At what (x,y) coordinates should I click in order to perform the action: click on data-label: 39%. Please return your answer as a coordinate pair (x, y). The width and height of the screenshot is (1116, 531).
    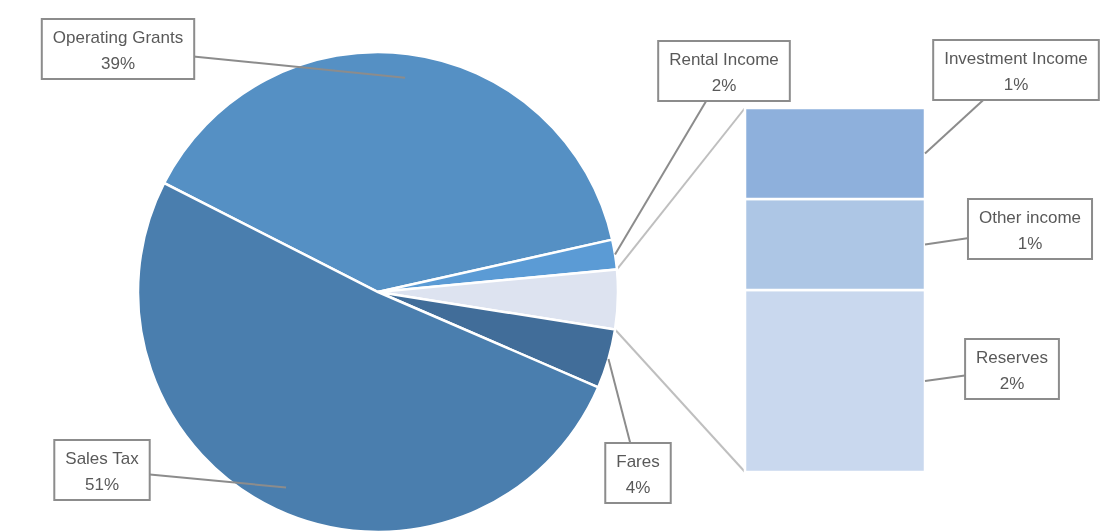
    Looking at the image, I should click on (118, 63).